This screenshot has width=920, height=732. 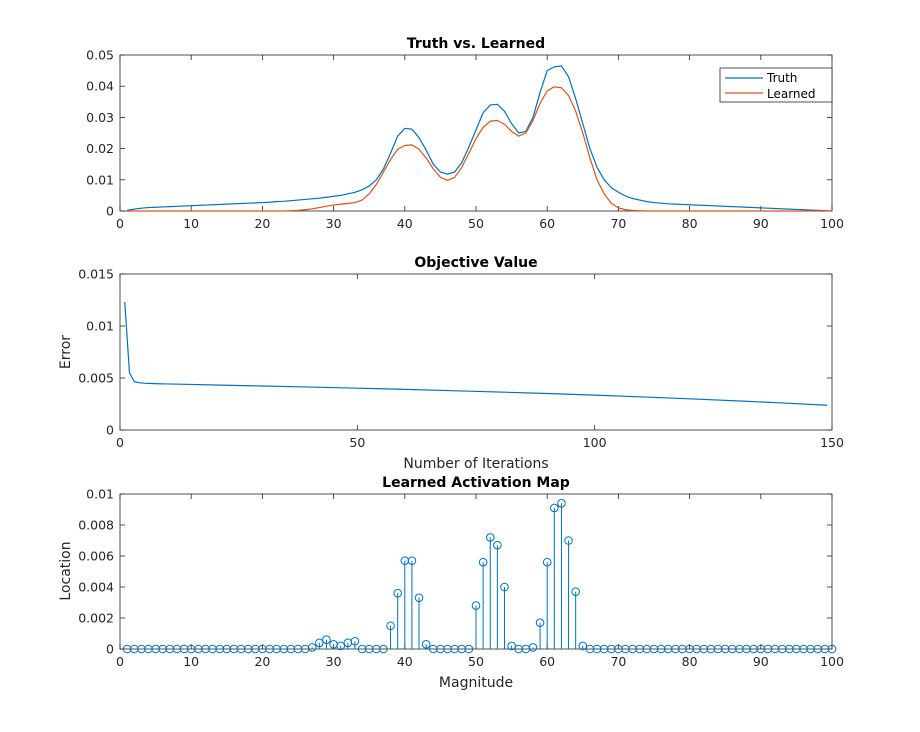 I want to click on truth-vs-learned-x-tick-label: 40, so click(x=405, y=223).